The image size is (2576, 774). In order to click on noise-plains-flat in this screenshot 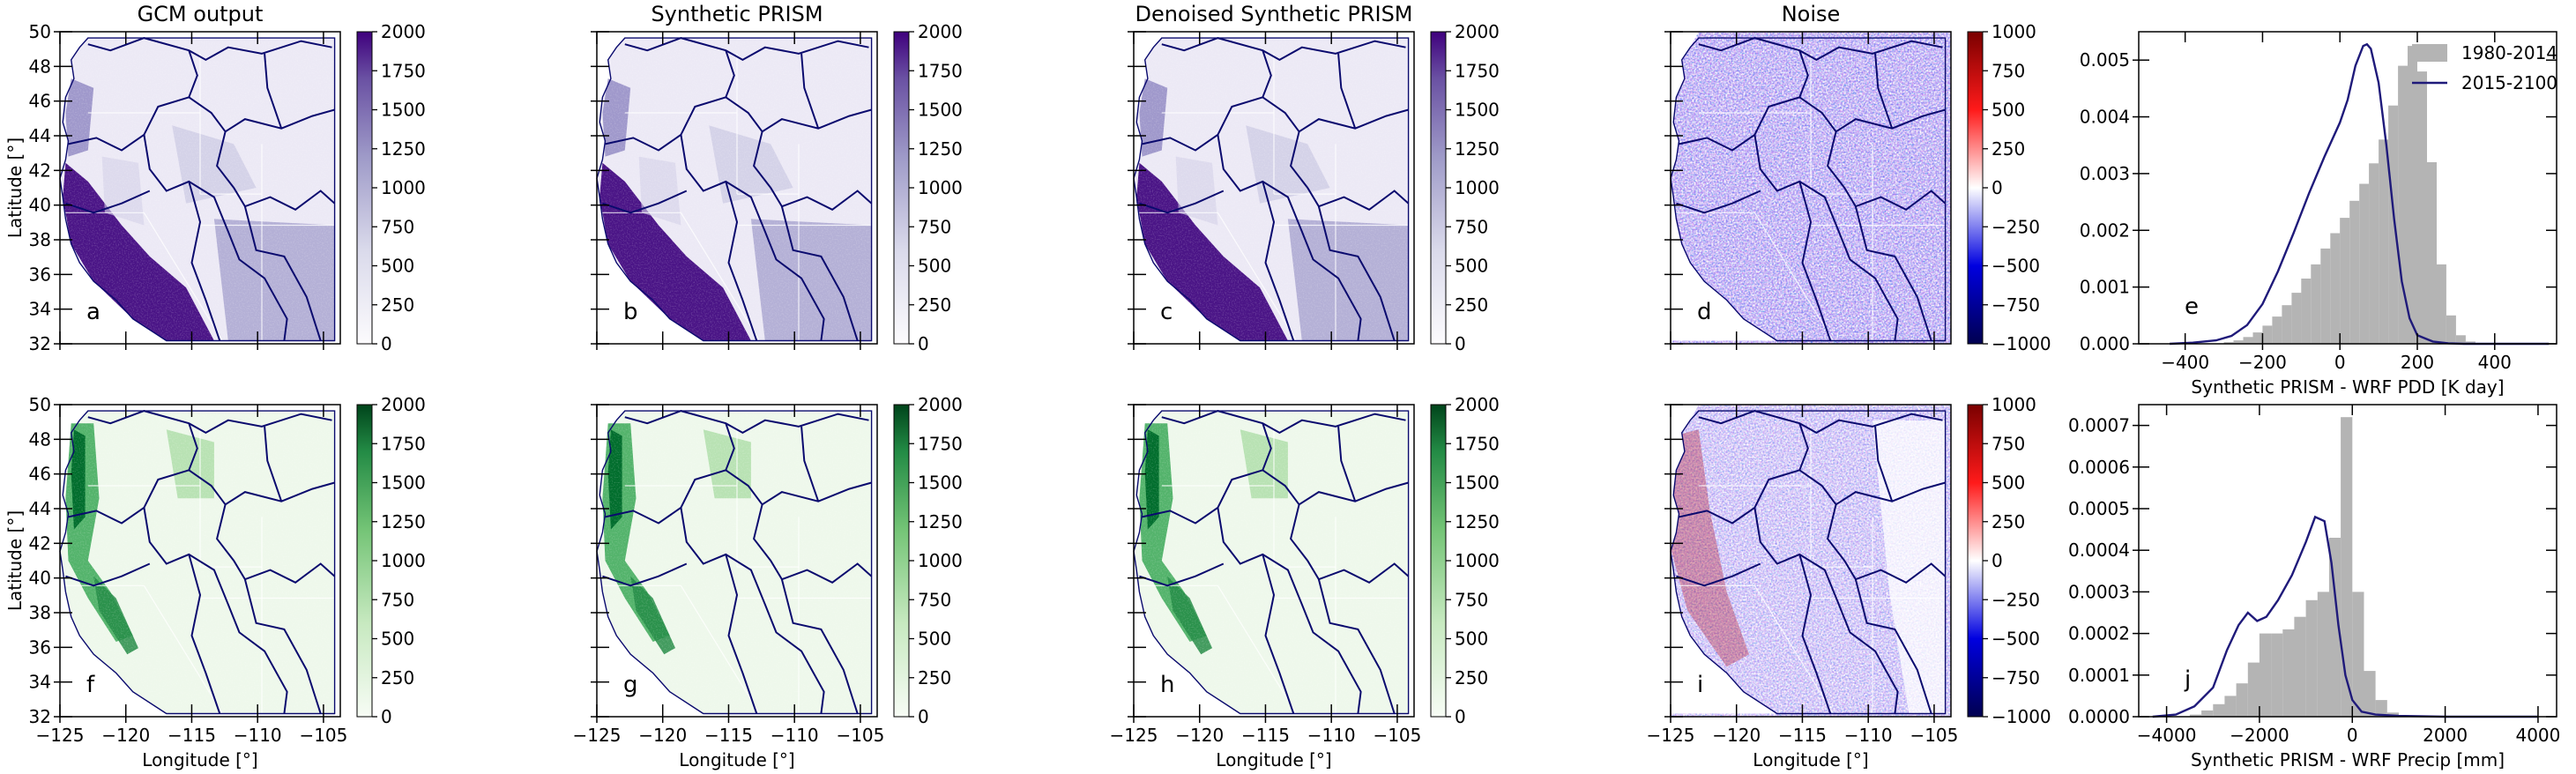, I will do `click(1909, 567)`.